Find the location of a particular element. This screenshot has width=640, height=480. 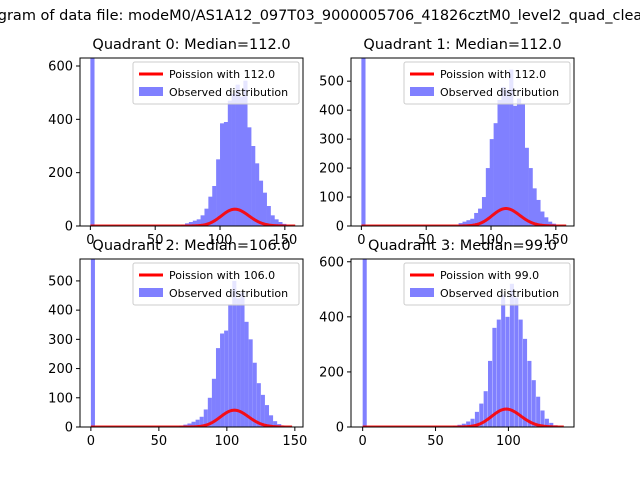

y-tick-label: 200 is located at coordinates (60, 173).